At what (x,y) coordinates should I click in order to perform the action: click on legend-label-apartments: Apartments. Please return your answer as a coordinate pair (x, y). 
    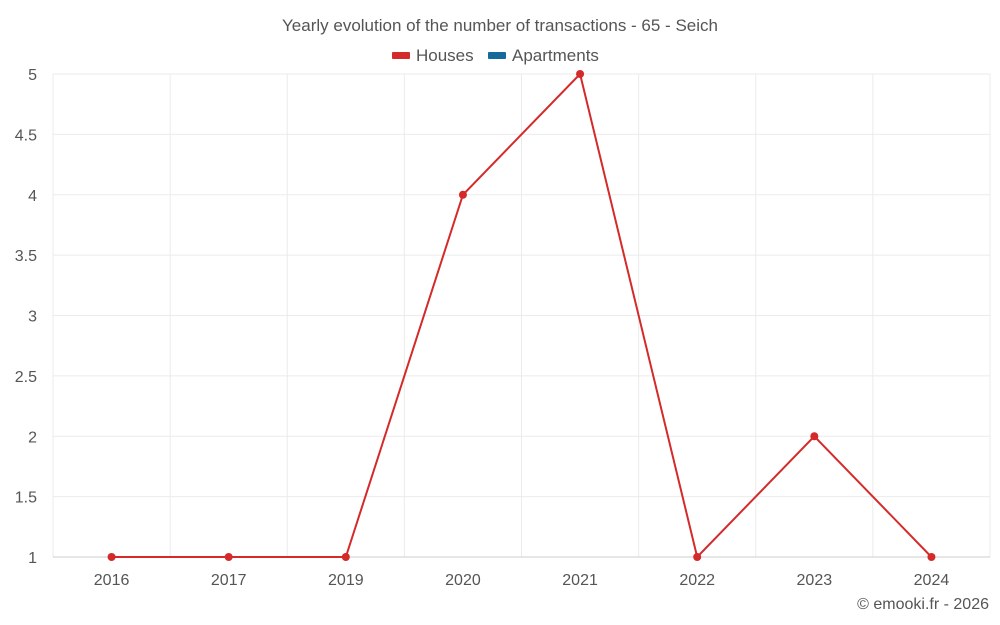
    Looking at the image, I should click on (555, 55).